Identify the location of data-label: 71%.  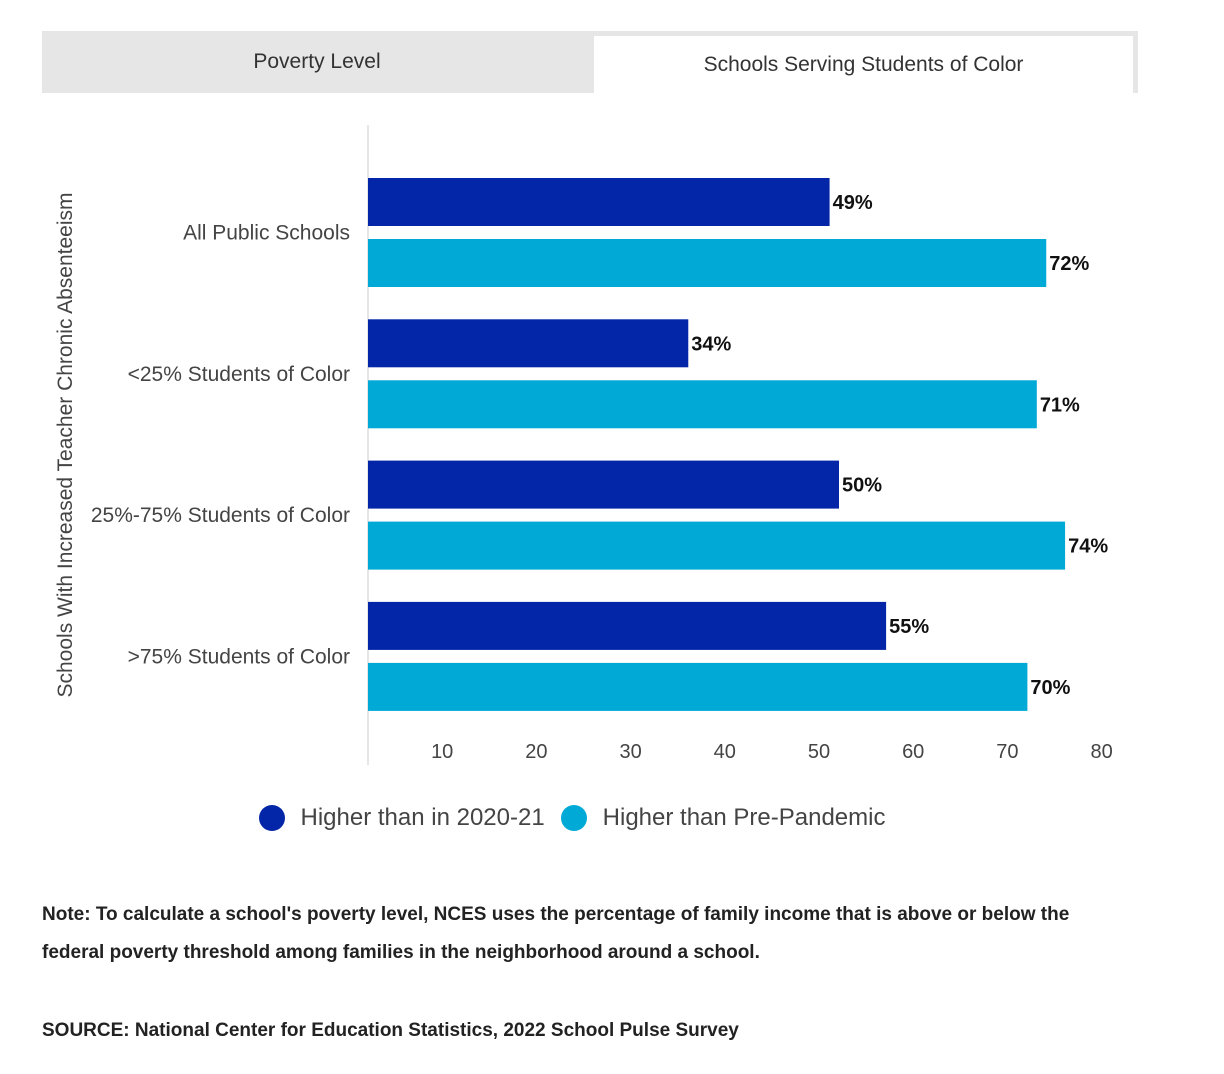
(1060, 405).